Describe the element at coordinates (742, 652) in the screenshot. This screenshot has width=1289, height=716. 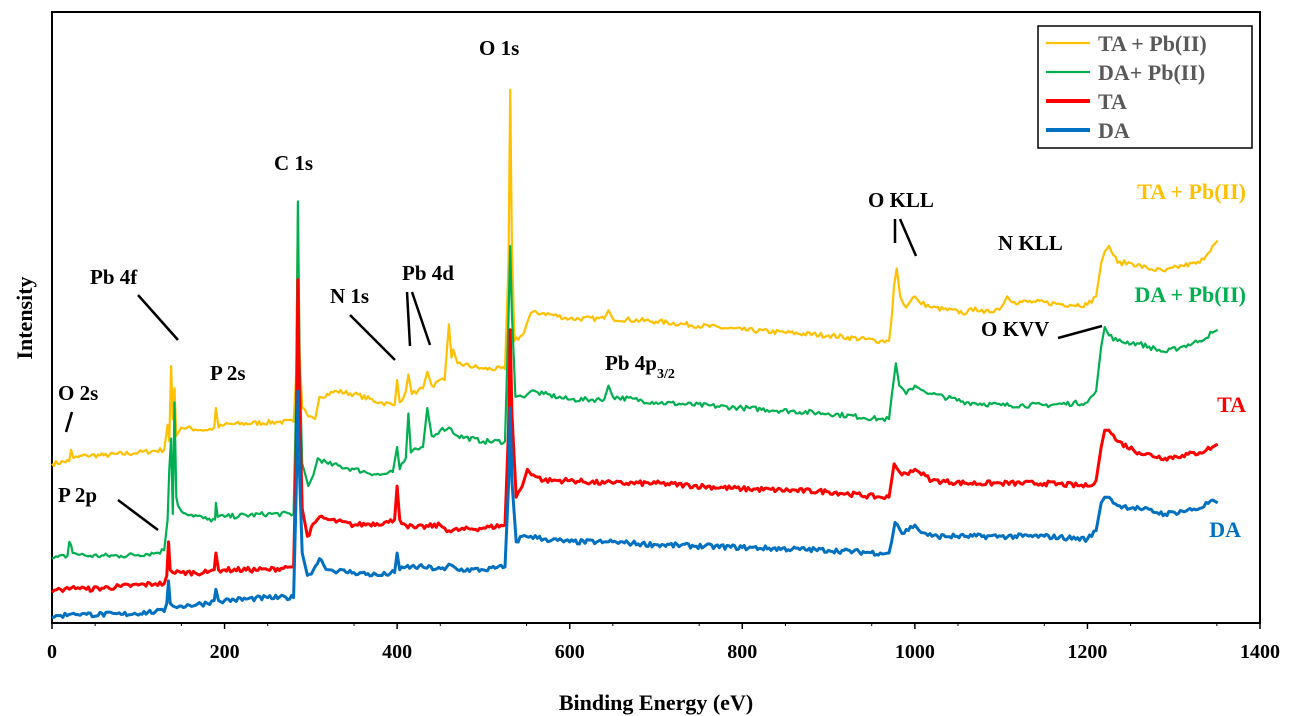
I see `x-tick-label-4: 800` at that location.